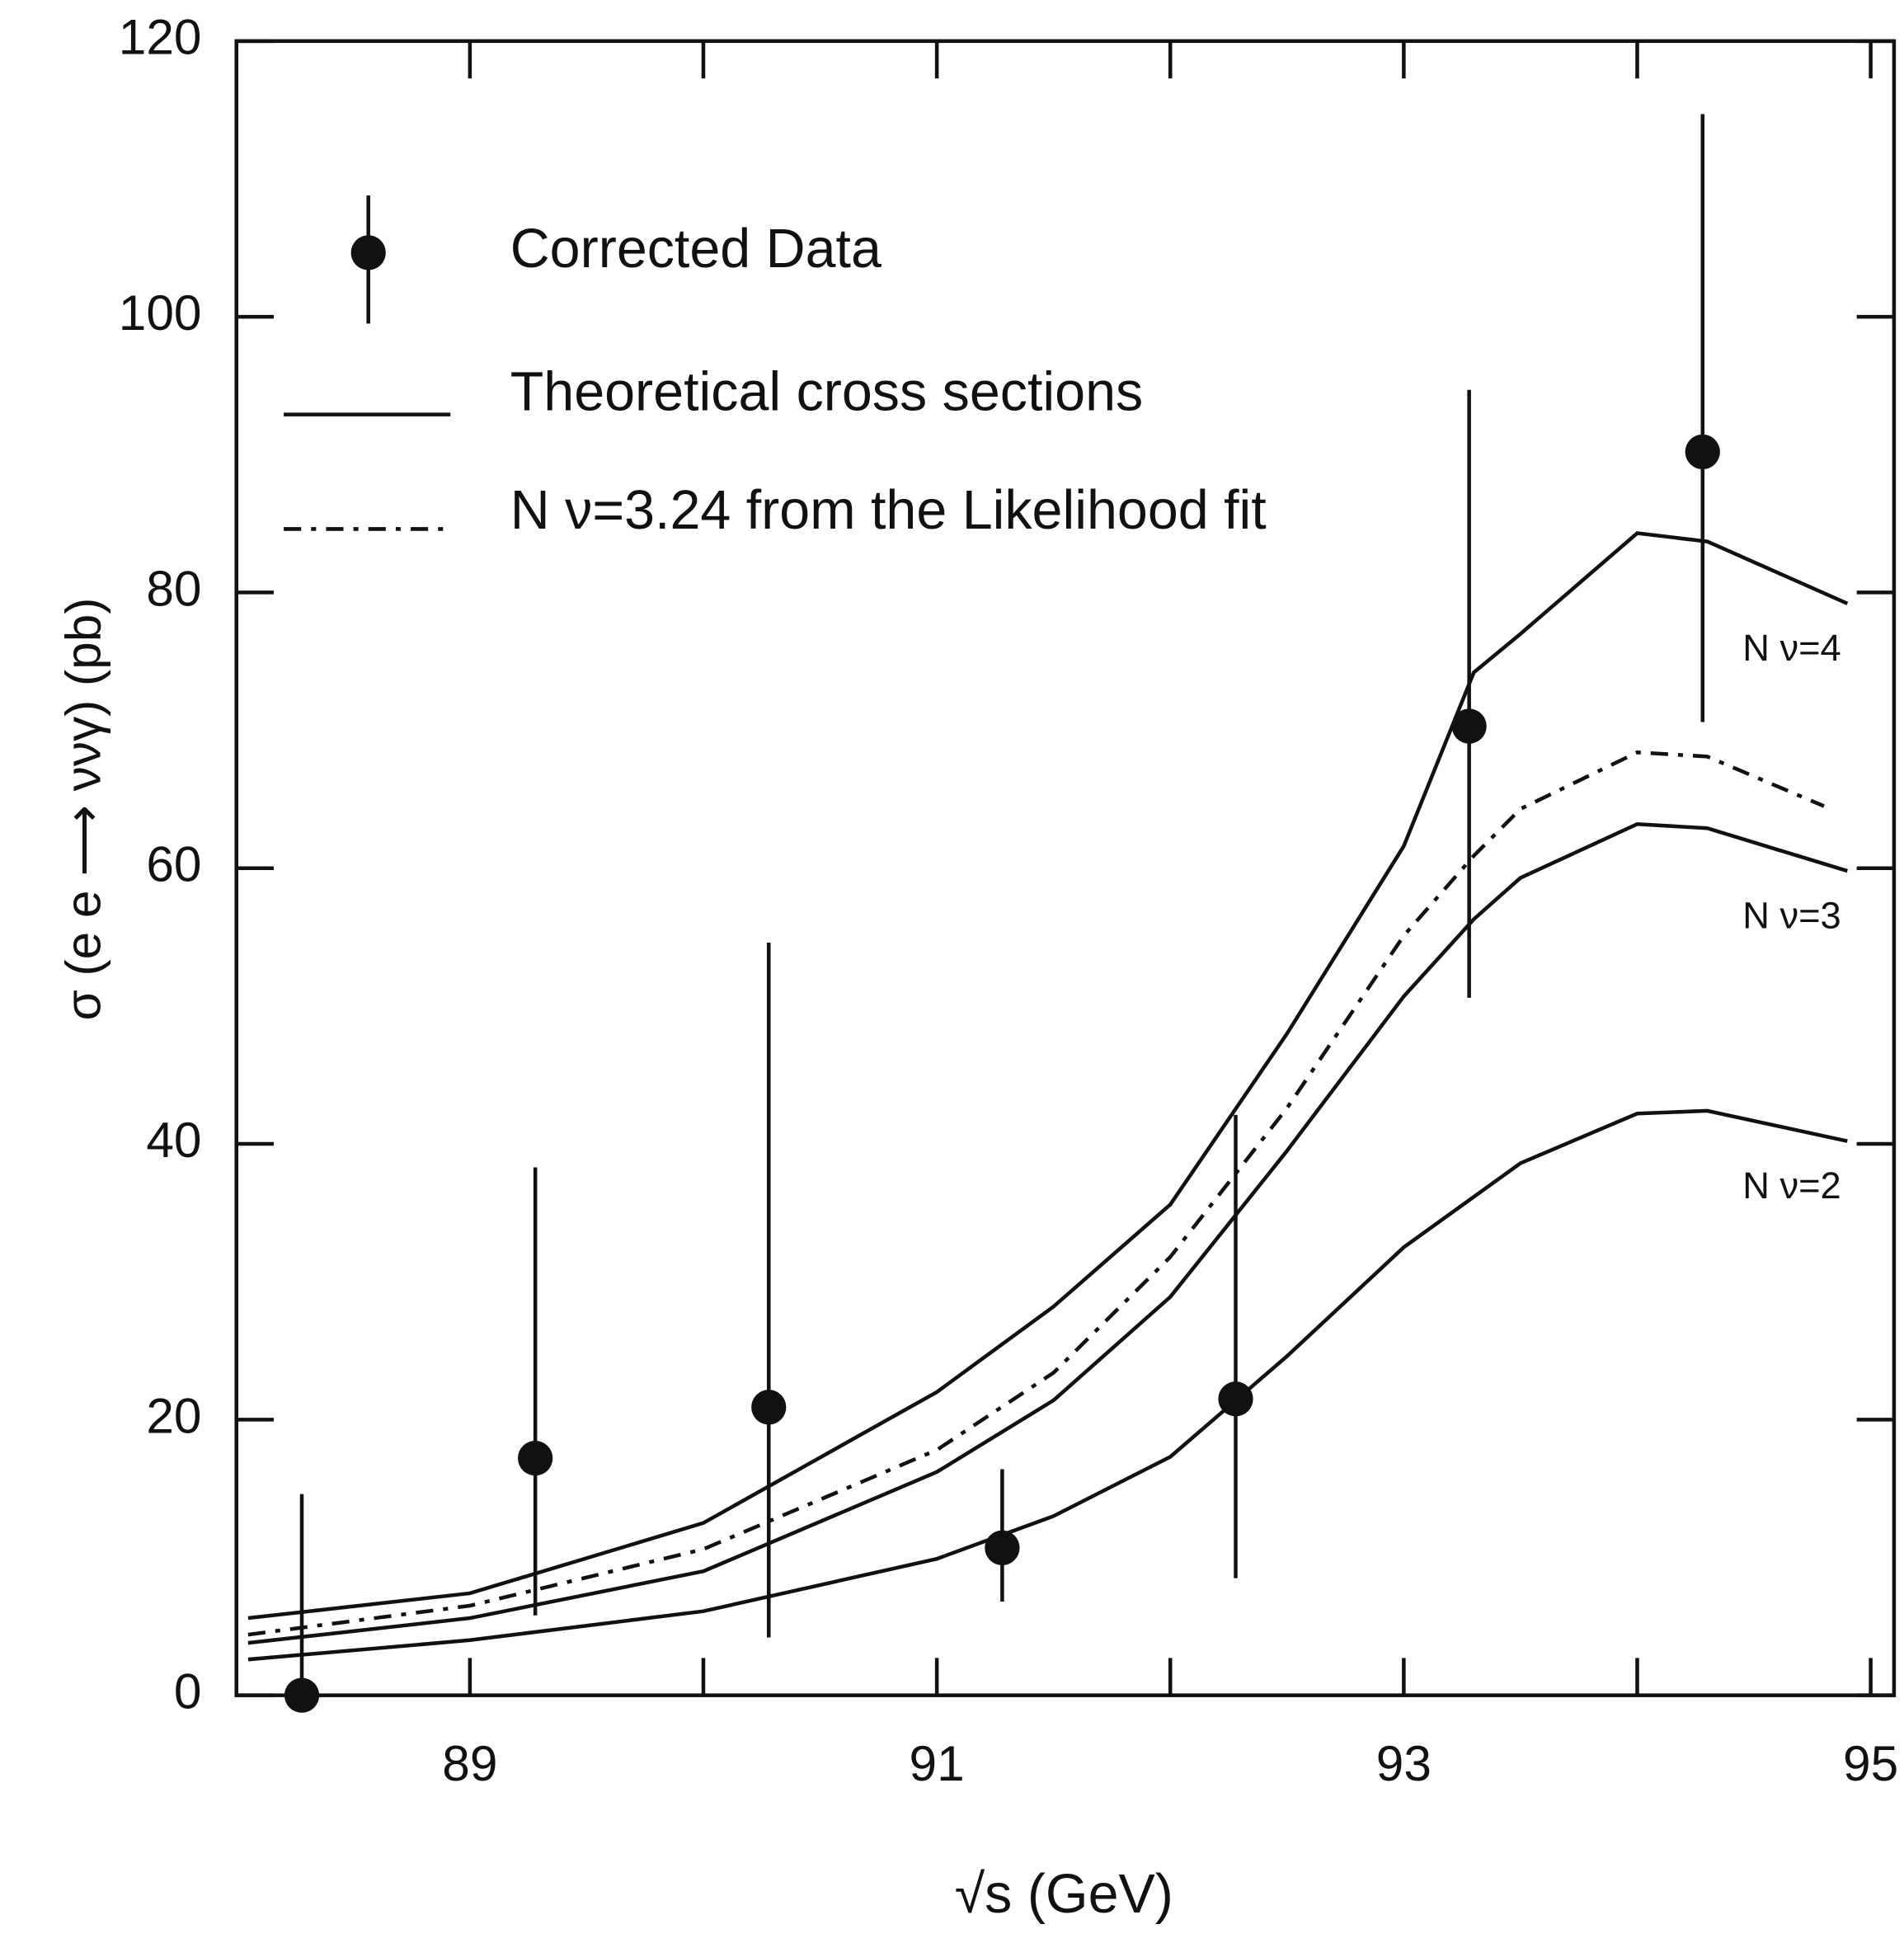  Describe the element at coordinates (173, 864) in the screenshot. I see `y-tick-label: 60` at that location.